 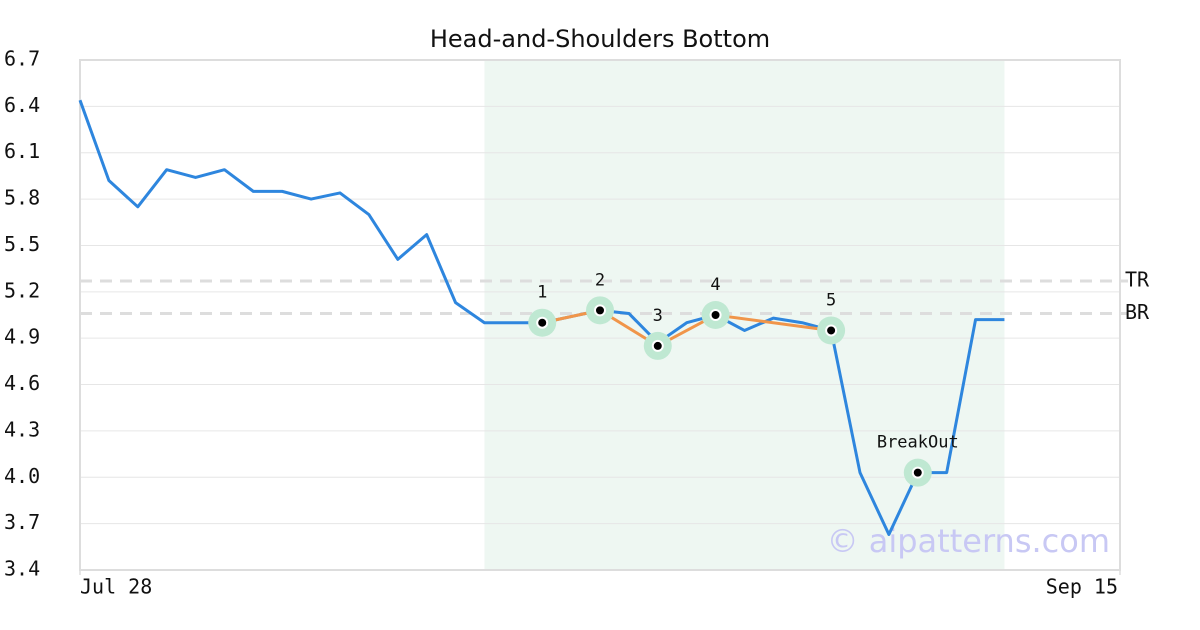 What do you see at coordinates (715, 285) in the screenshot?
I see `pattern-label: 4` at bounding box center [715, 285].